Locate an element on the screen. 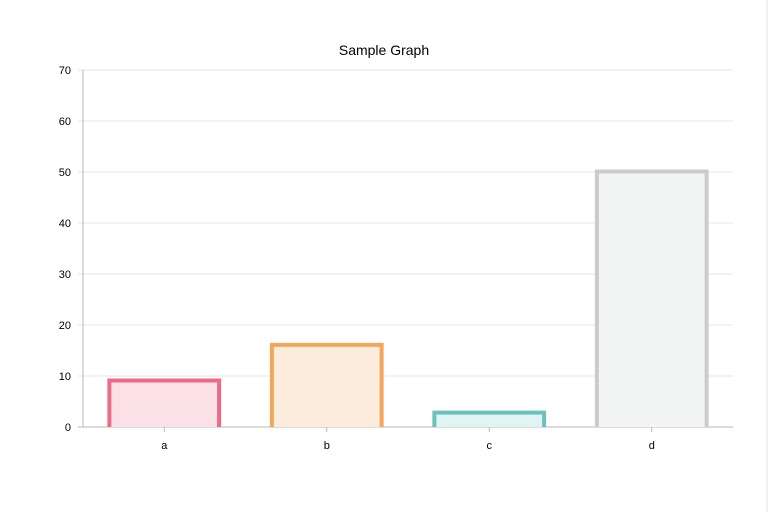 The width and height of the screenshot is (768, 512). y-tick-label: 50 is located at coordinates (65, 173).